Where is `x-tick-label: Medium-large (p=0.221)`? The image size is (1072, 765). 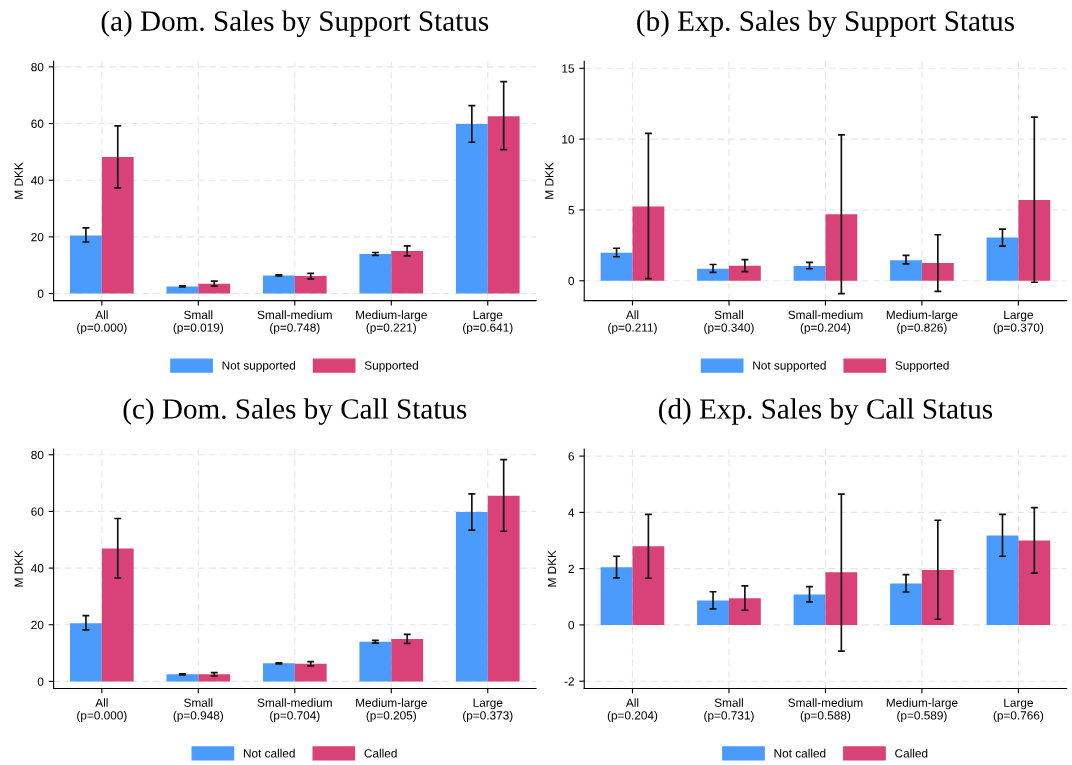
x-tick-label: Medium-large (p=0.221) is located at coordinates (391, 322).